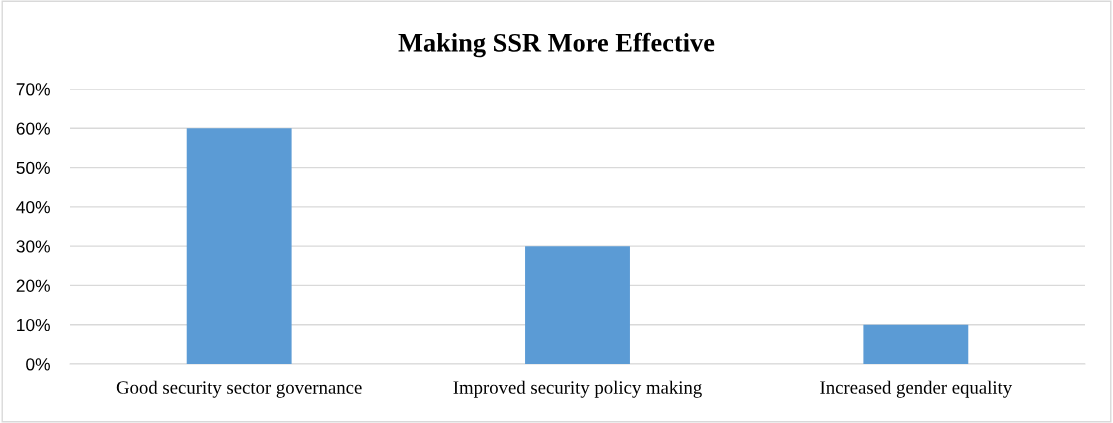 Image resolution: width=1113 pixels, height=423 pixels. What do you see at coordinates (38, 364) in the screenshot?
I see `y-tick-label: 0%` at bounding box center [38, 364].